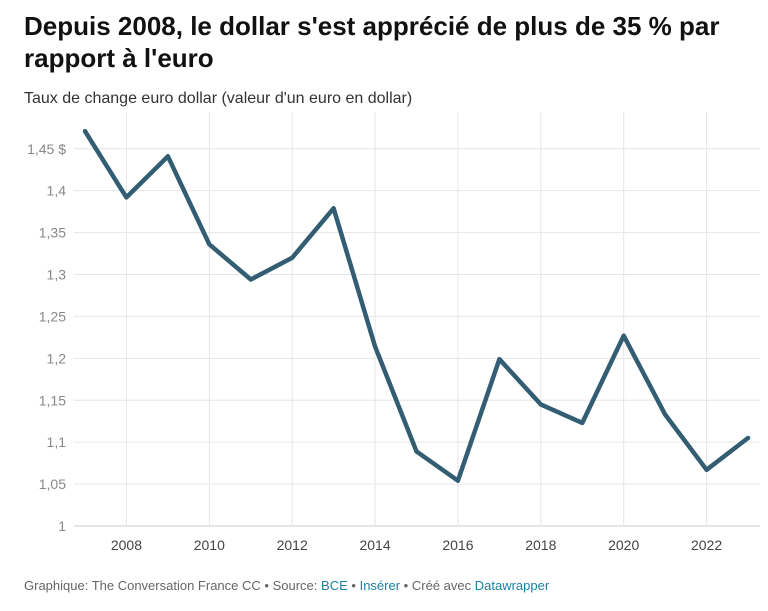 The image size is (768, 611). Describe the element at coordinates (512, 585) in the screenshot. I see `datawrapper-link: Datawrapper` at that location.